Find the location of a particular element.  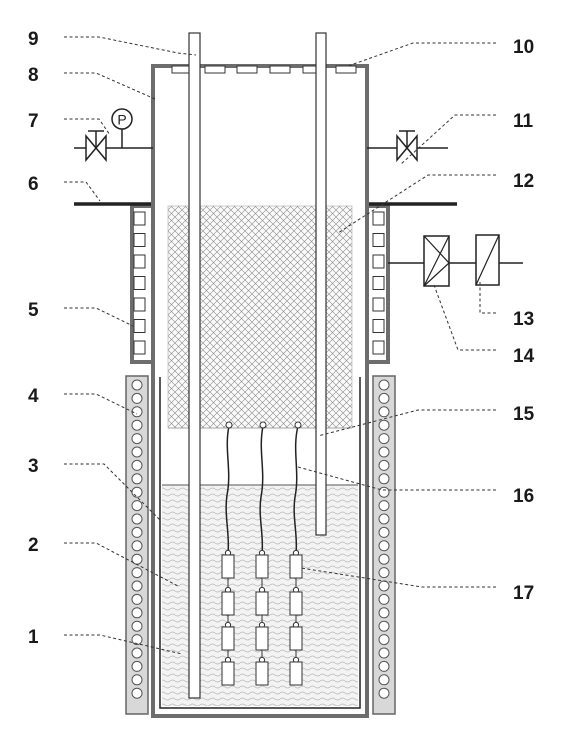

callout-3: 3 is located at coordinates (33, 466).